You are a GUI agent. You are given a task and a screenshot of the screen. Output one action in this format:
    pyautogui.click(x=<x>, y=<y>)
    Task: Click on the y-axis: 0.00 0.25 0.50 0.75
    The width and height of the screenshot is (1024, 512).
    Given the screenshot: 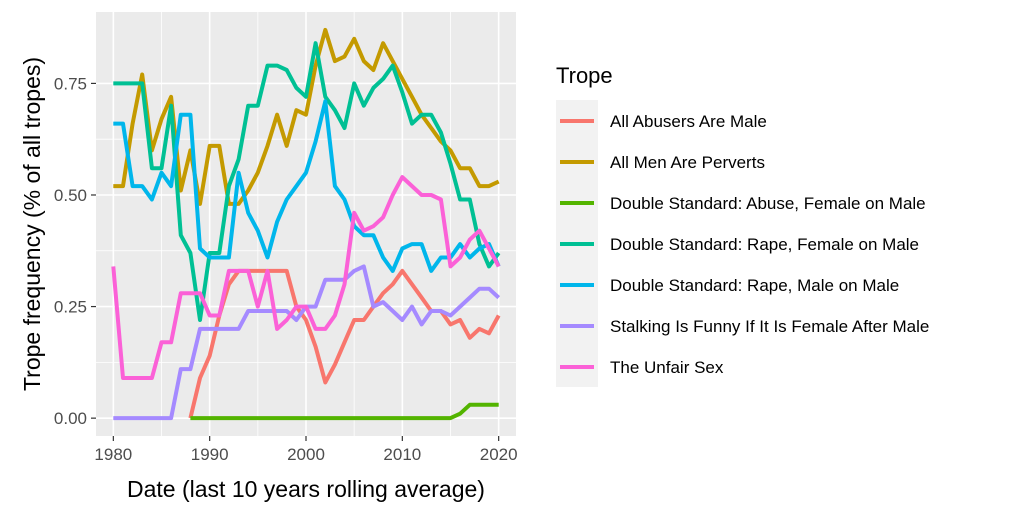 What is the action you would take?
    pyautogui.click(x=75, y=251)
    